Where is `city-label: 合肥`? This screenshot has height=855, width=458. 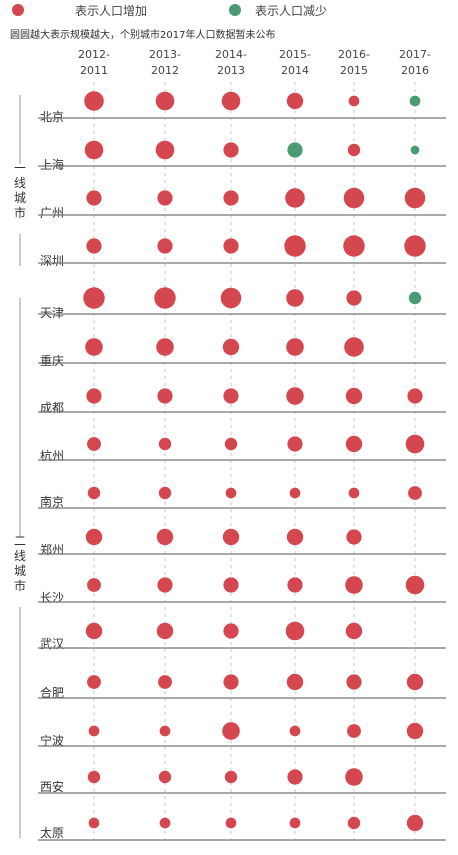 city-label: 合肥 is located at coordinates (52, 692).